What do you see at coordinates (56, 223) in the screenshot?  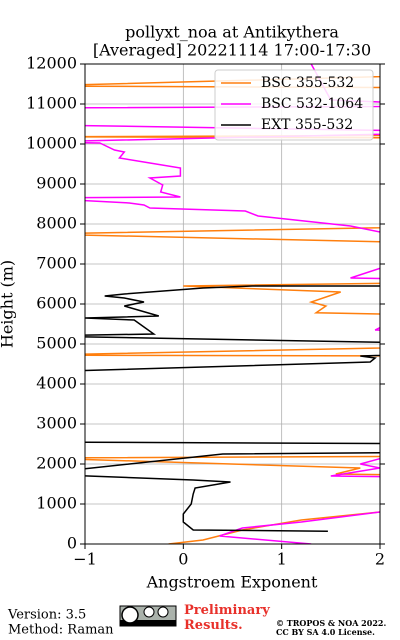 I see `y-tick-label: 8000` at bounding box center [56, 223].